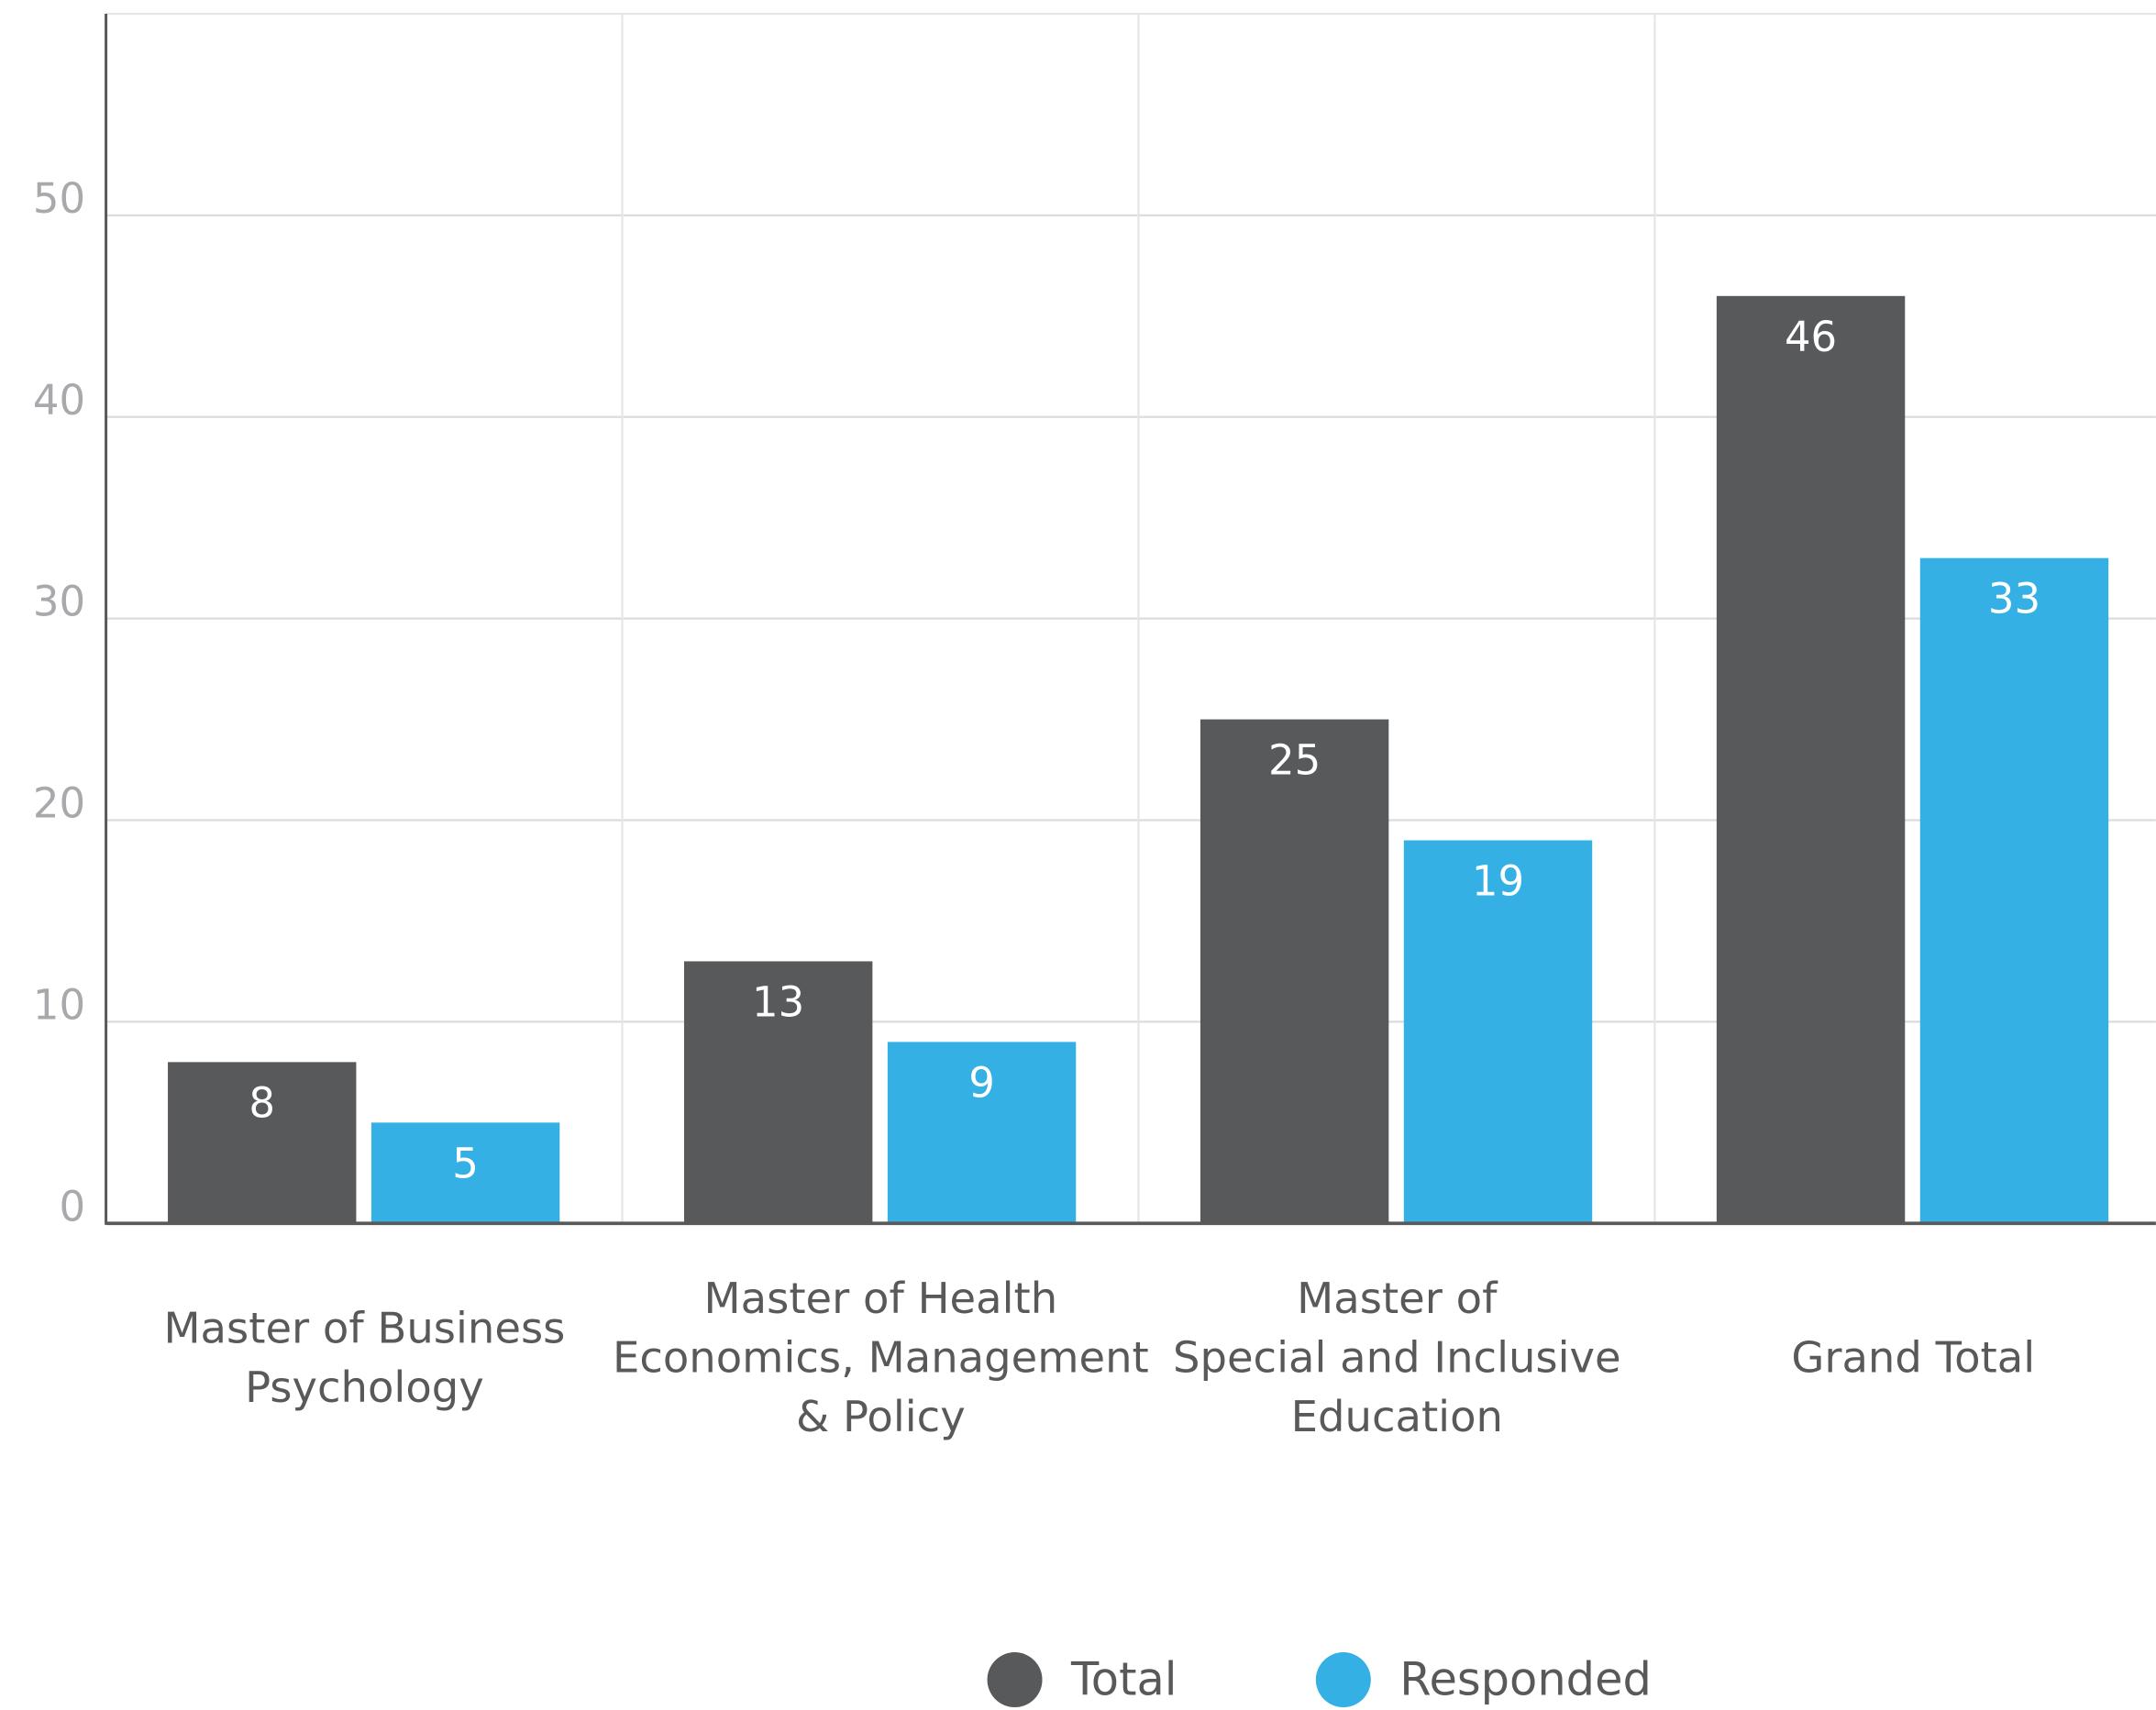  I want to click on value-label: 46, so click(1811, 337).